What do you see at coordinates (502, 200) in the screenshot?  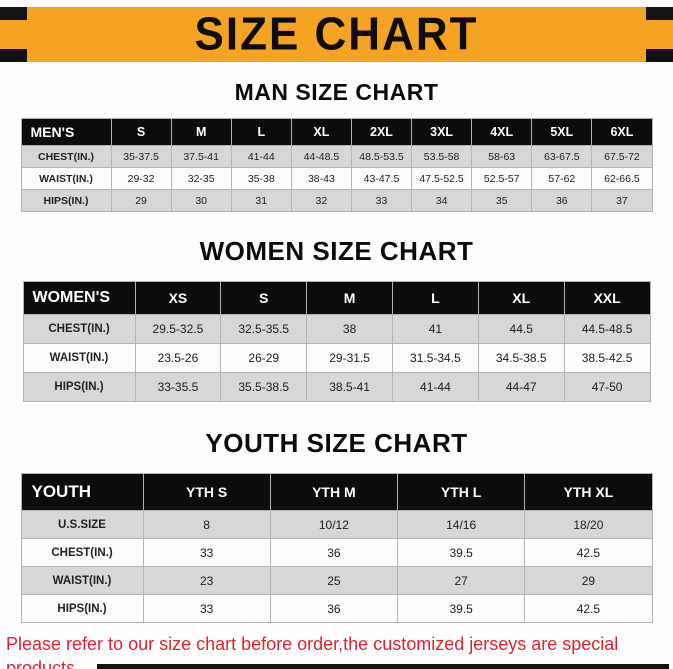 I see `size-value: 35` at bounding box center [502, 200].